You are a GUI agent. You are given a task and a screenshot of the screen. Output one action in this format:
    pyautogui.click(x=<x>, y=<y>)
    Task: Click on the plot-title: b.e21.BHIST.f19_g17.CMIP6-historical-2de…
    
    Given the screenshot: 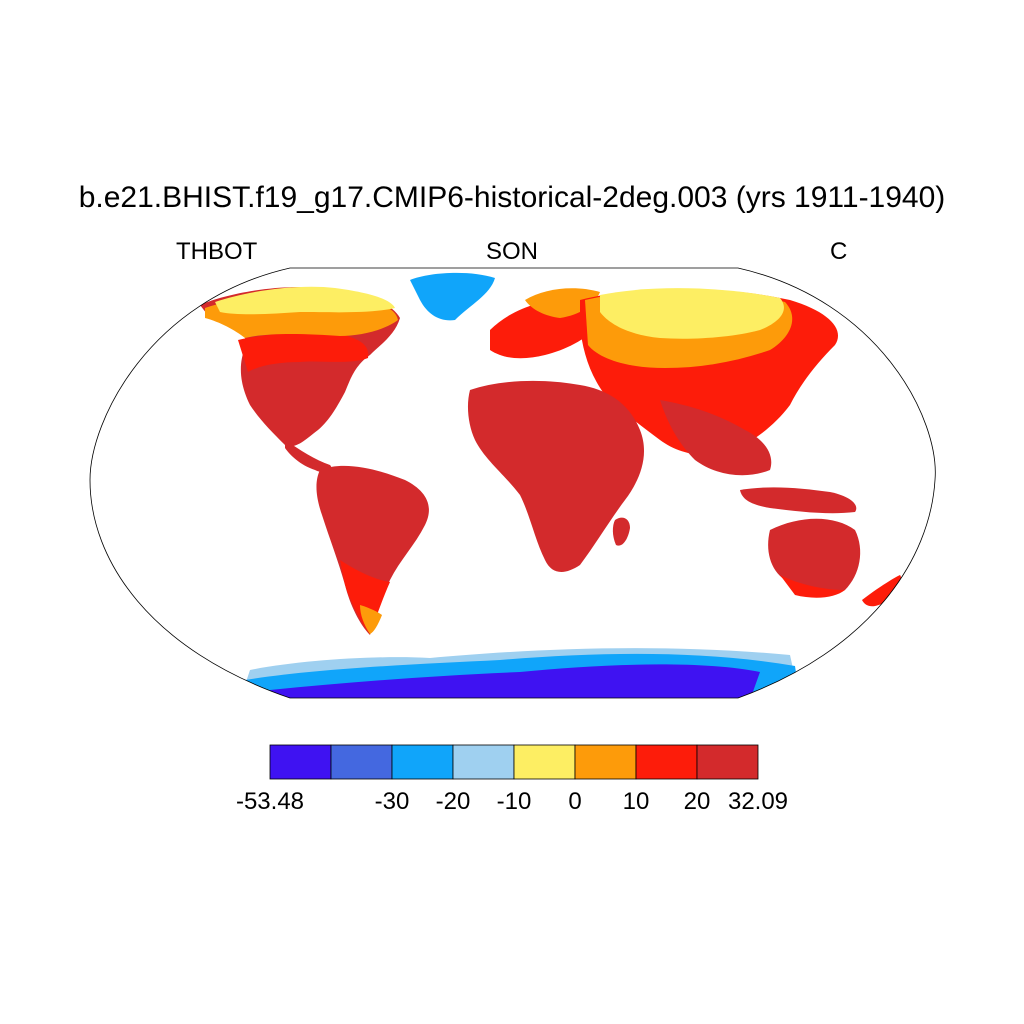 What is the action you would take?
    pyautogui.click(x=512, y=197)
    